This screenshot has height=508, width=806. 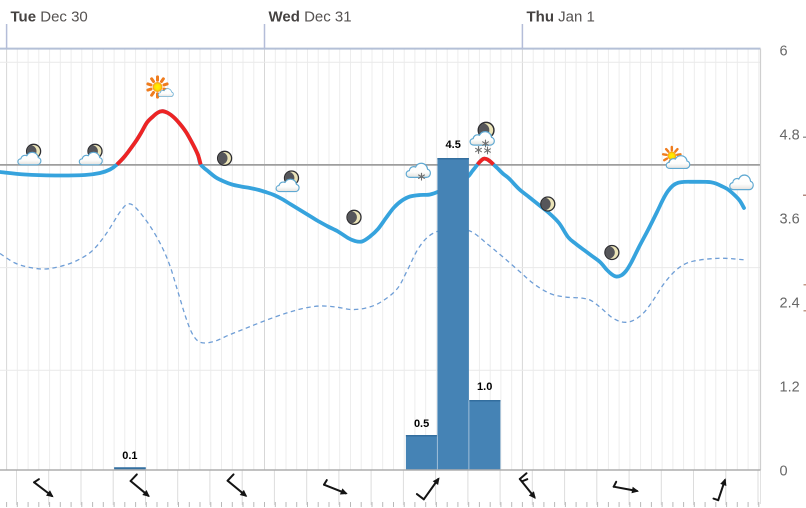 What do you see at coordinates (790, 388) in the screenshot?
I see `svg-text: 1.2` at bounding box center [790, 388].